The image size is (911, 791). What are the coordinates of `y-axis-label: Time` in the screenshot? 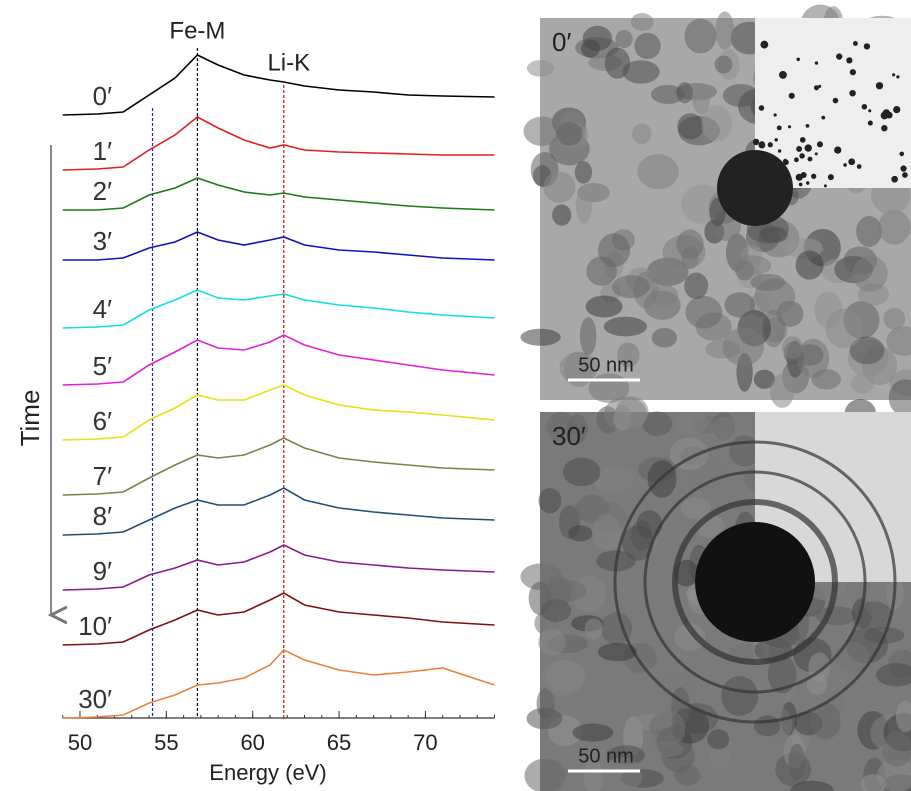 It's located at (30, 418).